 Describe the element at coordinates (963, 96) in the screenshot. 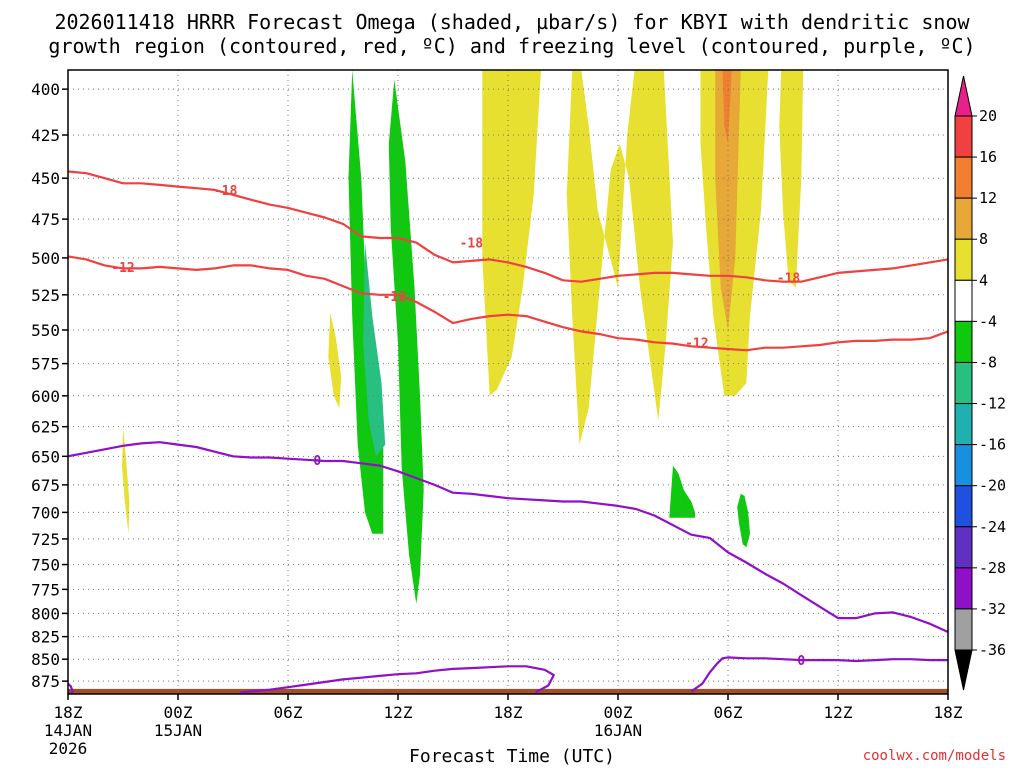

I see `colorbar-top-triangle` at that location.